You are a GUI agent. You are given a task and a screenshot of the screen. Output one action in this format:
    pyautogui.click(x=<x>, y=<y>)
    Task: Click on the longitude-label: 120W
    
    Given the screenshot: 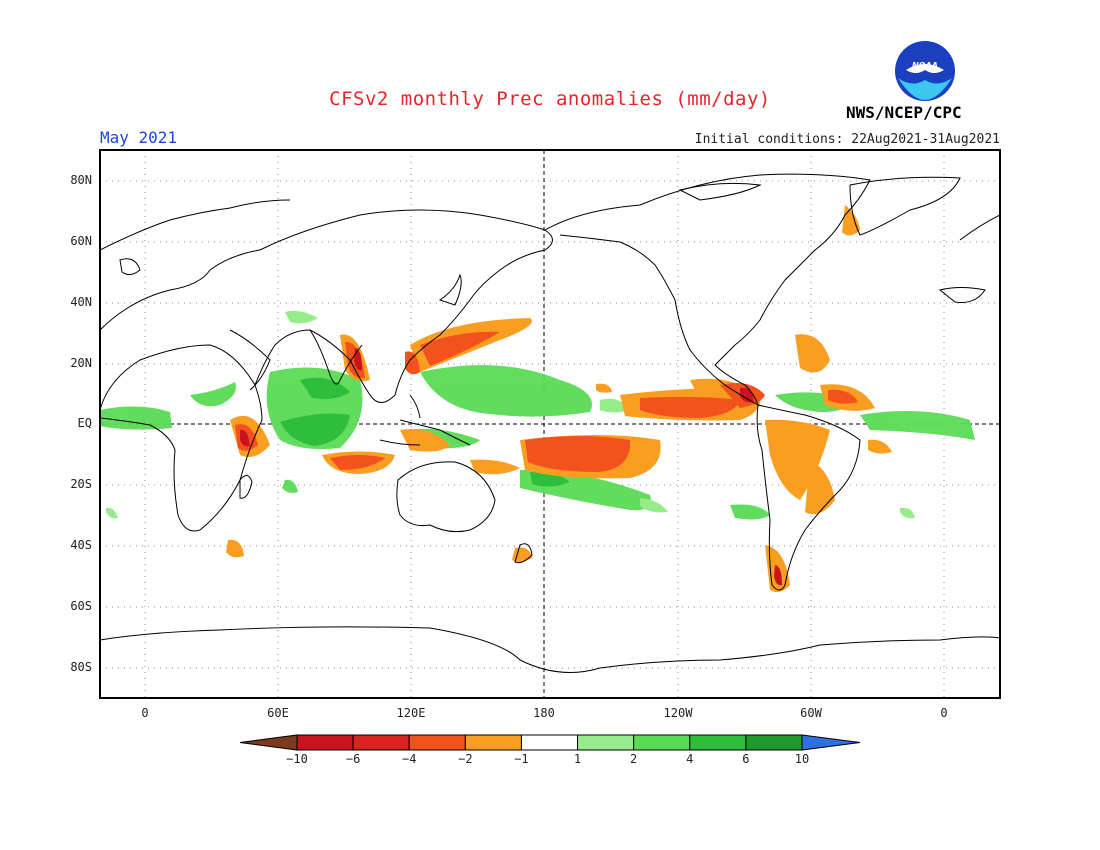 What is the action you would take?
    pyautogui.click(x=678, y=713)
    